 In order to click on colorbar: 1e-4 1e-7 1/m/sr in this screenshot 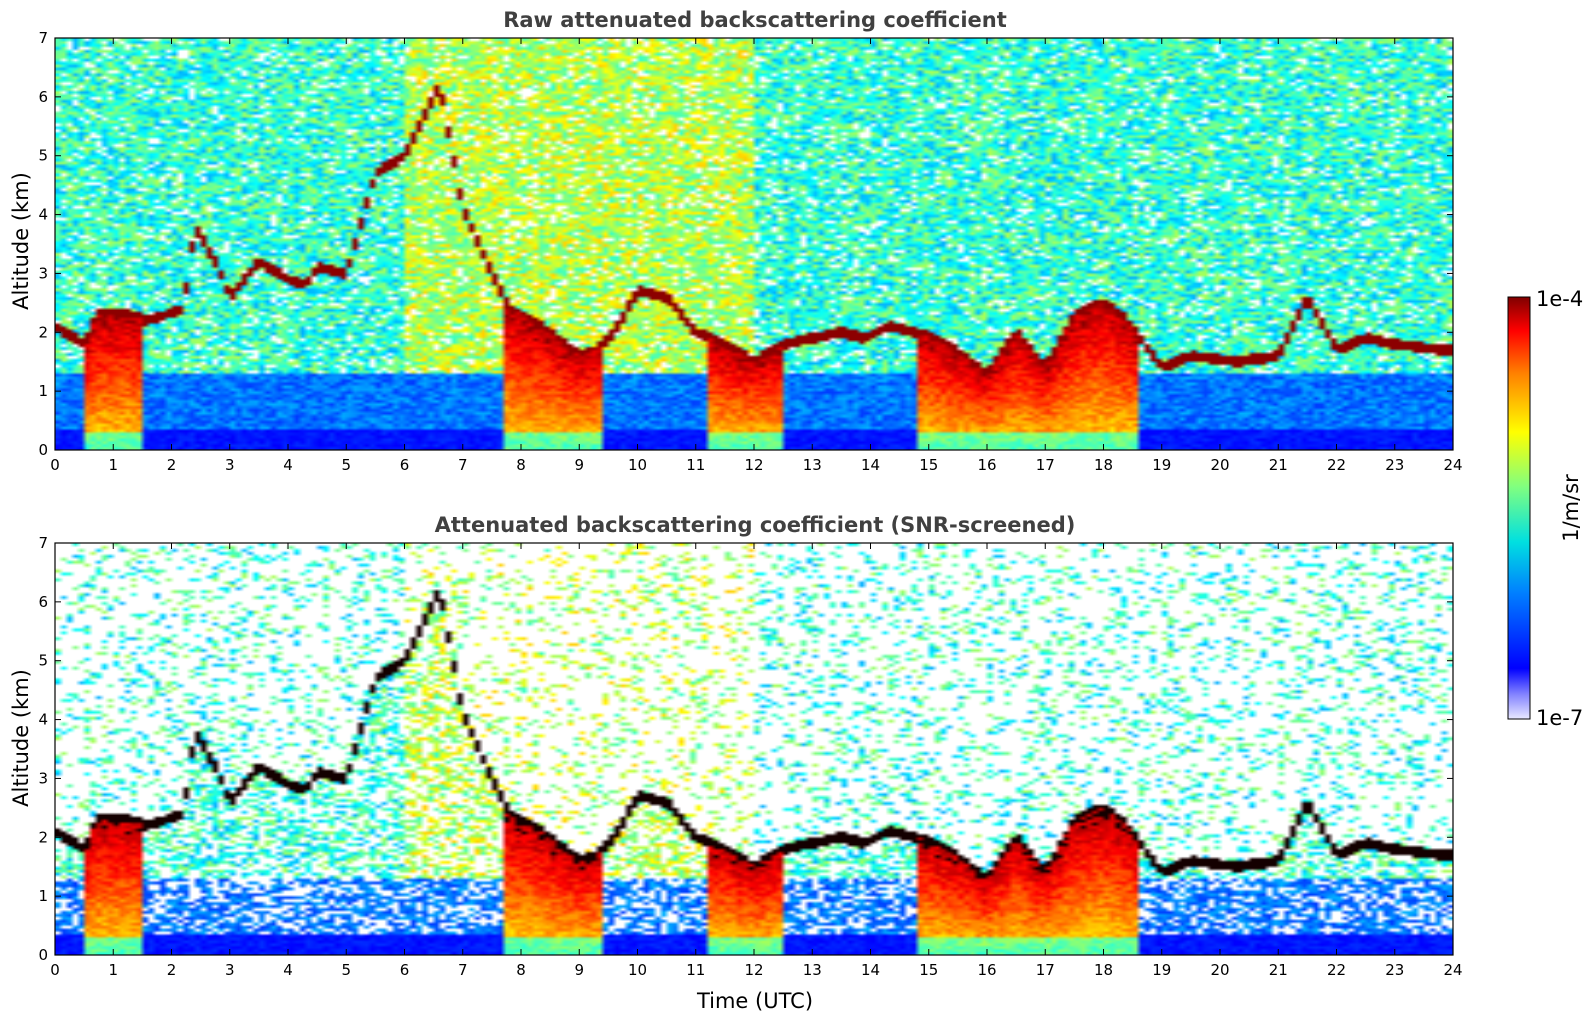, I will do `click(1545, 508)`.